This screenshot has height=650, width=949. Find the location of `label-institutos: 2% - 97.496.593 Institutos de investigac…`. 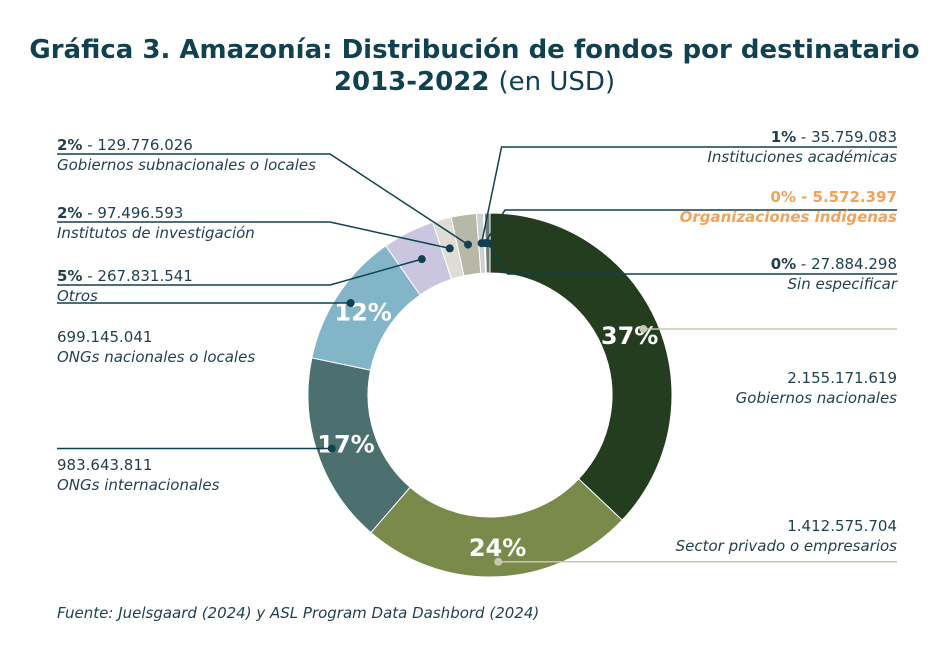

label-institutos: 2% - 97.496.593 Institutos de investigac… is located at coordinates (156, 223).